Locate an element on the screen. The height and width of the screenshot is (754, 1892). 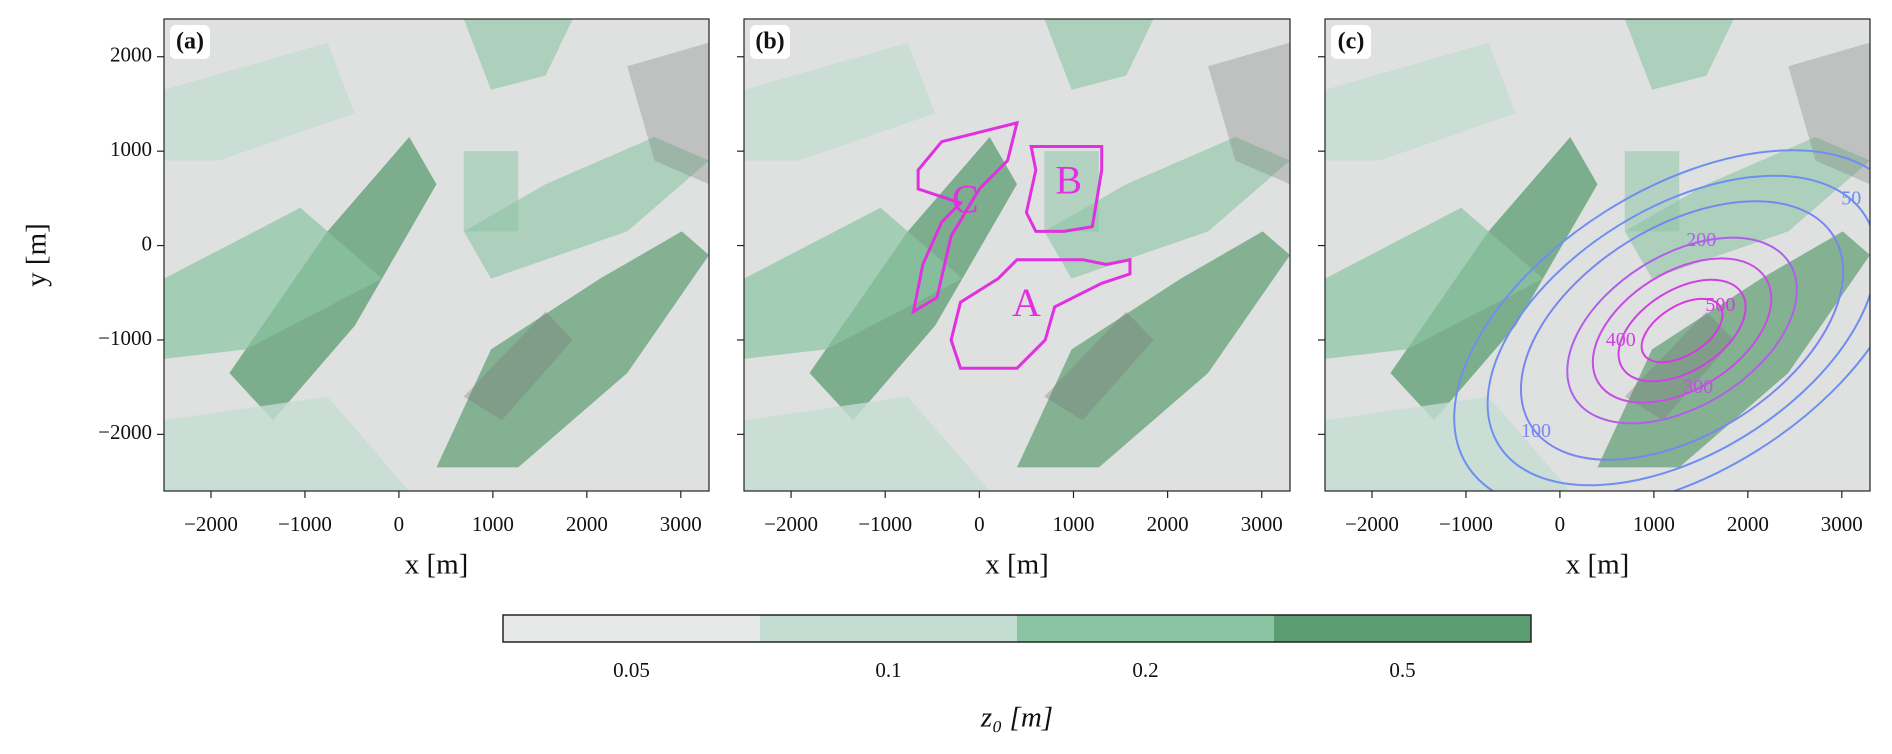
colorbar-frame is located at coordinates (1017, 628).